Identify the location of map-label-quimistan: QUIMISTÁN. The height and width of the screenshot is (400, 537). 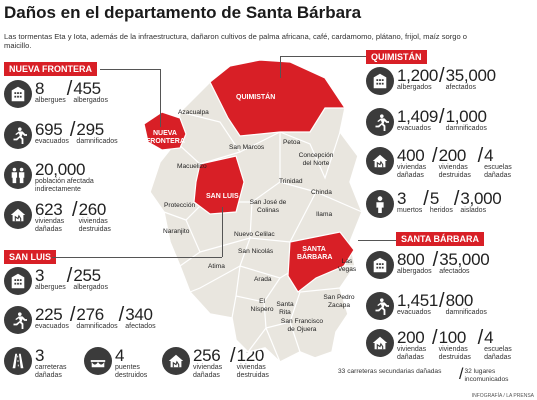
(256, 97).